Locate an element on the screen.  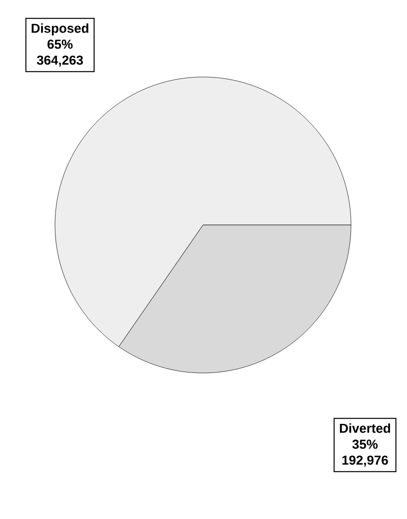
text: 35% is located at coordinates (365, 444).